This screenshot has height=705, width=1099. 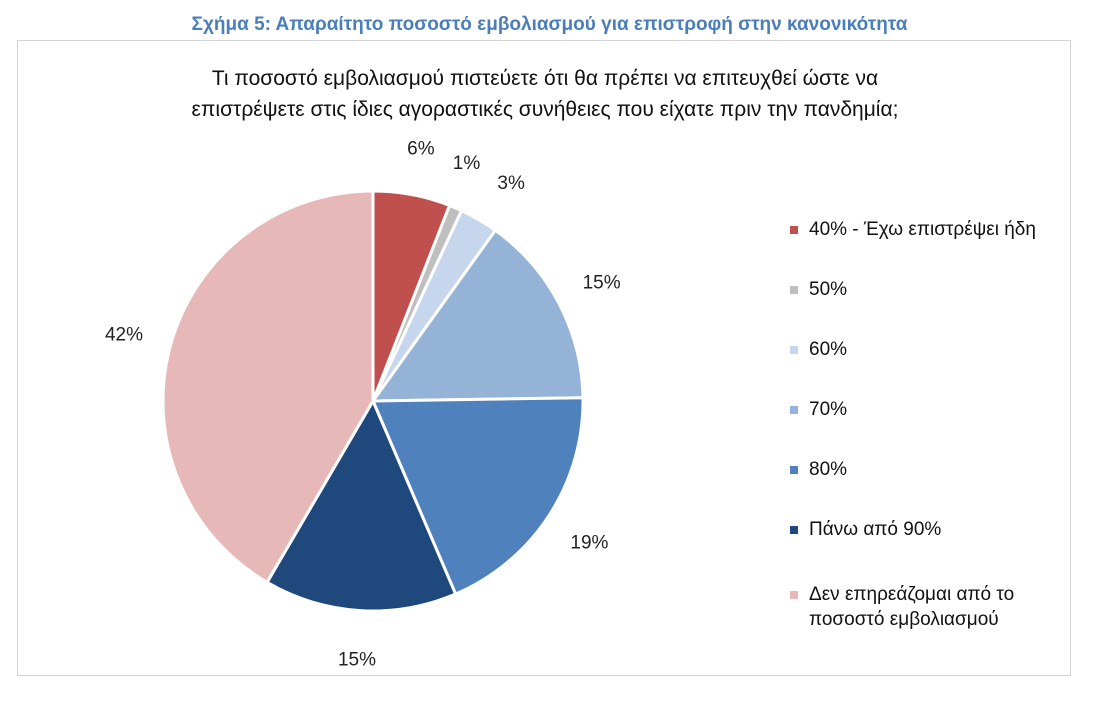 What do you see at coordinates (467, 163) in the screenshot?
I see `data-label-1: 1%` at bounding box center [467, 163].